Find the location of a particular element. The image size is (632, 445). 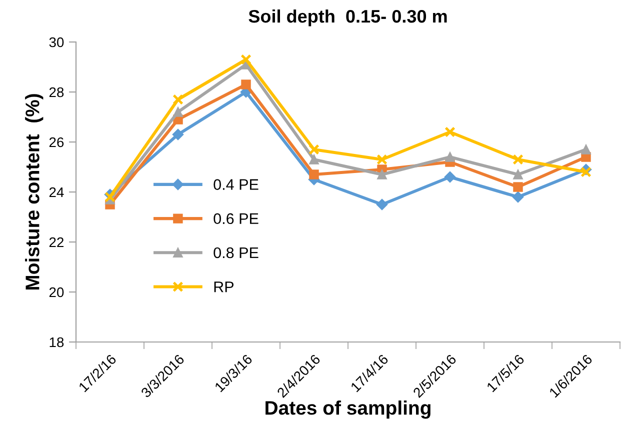

y-tick-label: 30 is located at coordinates (56, 42).